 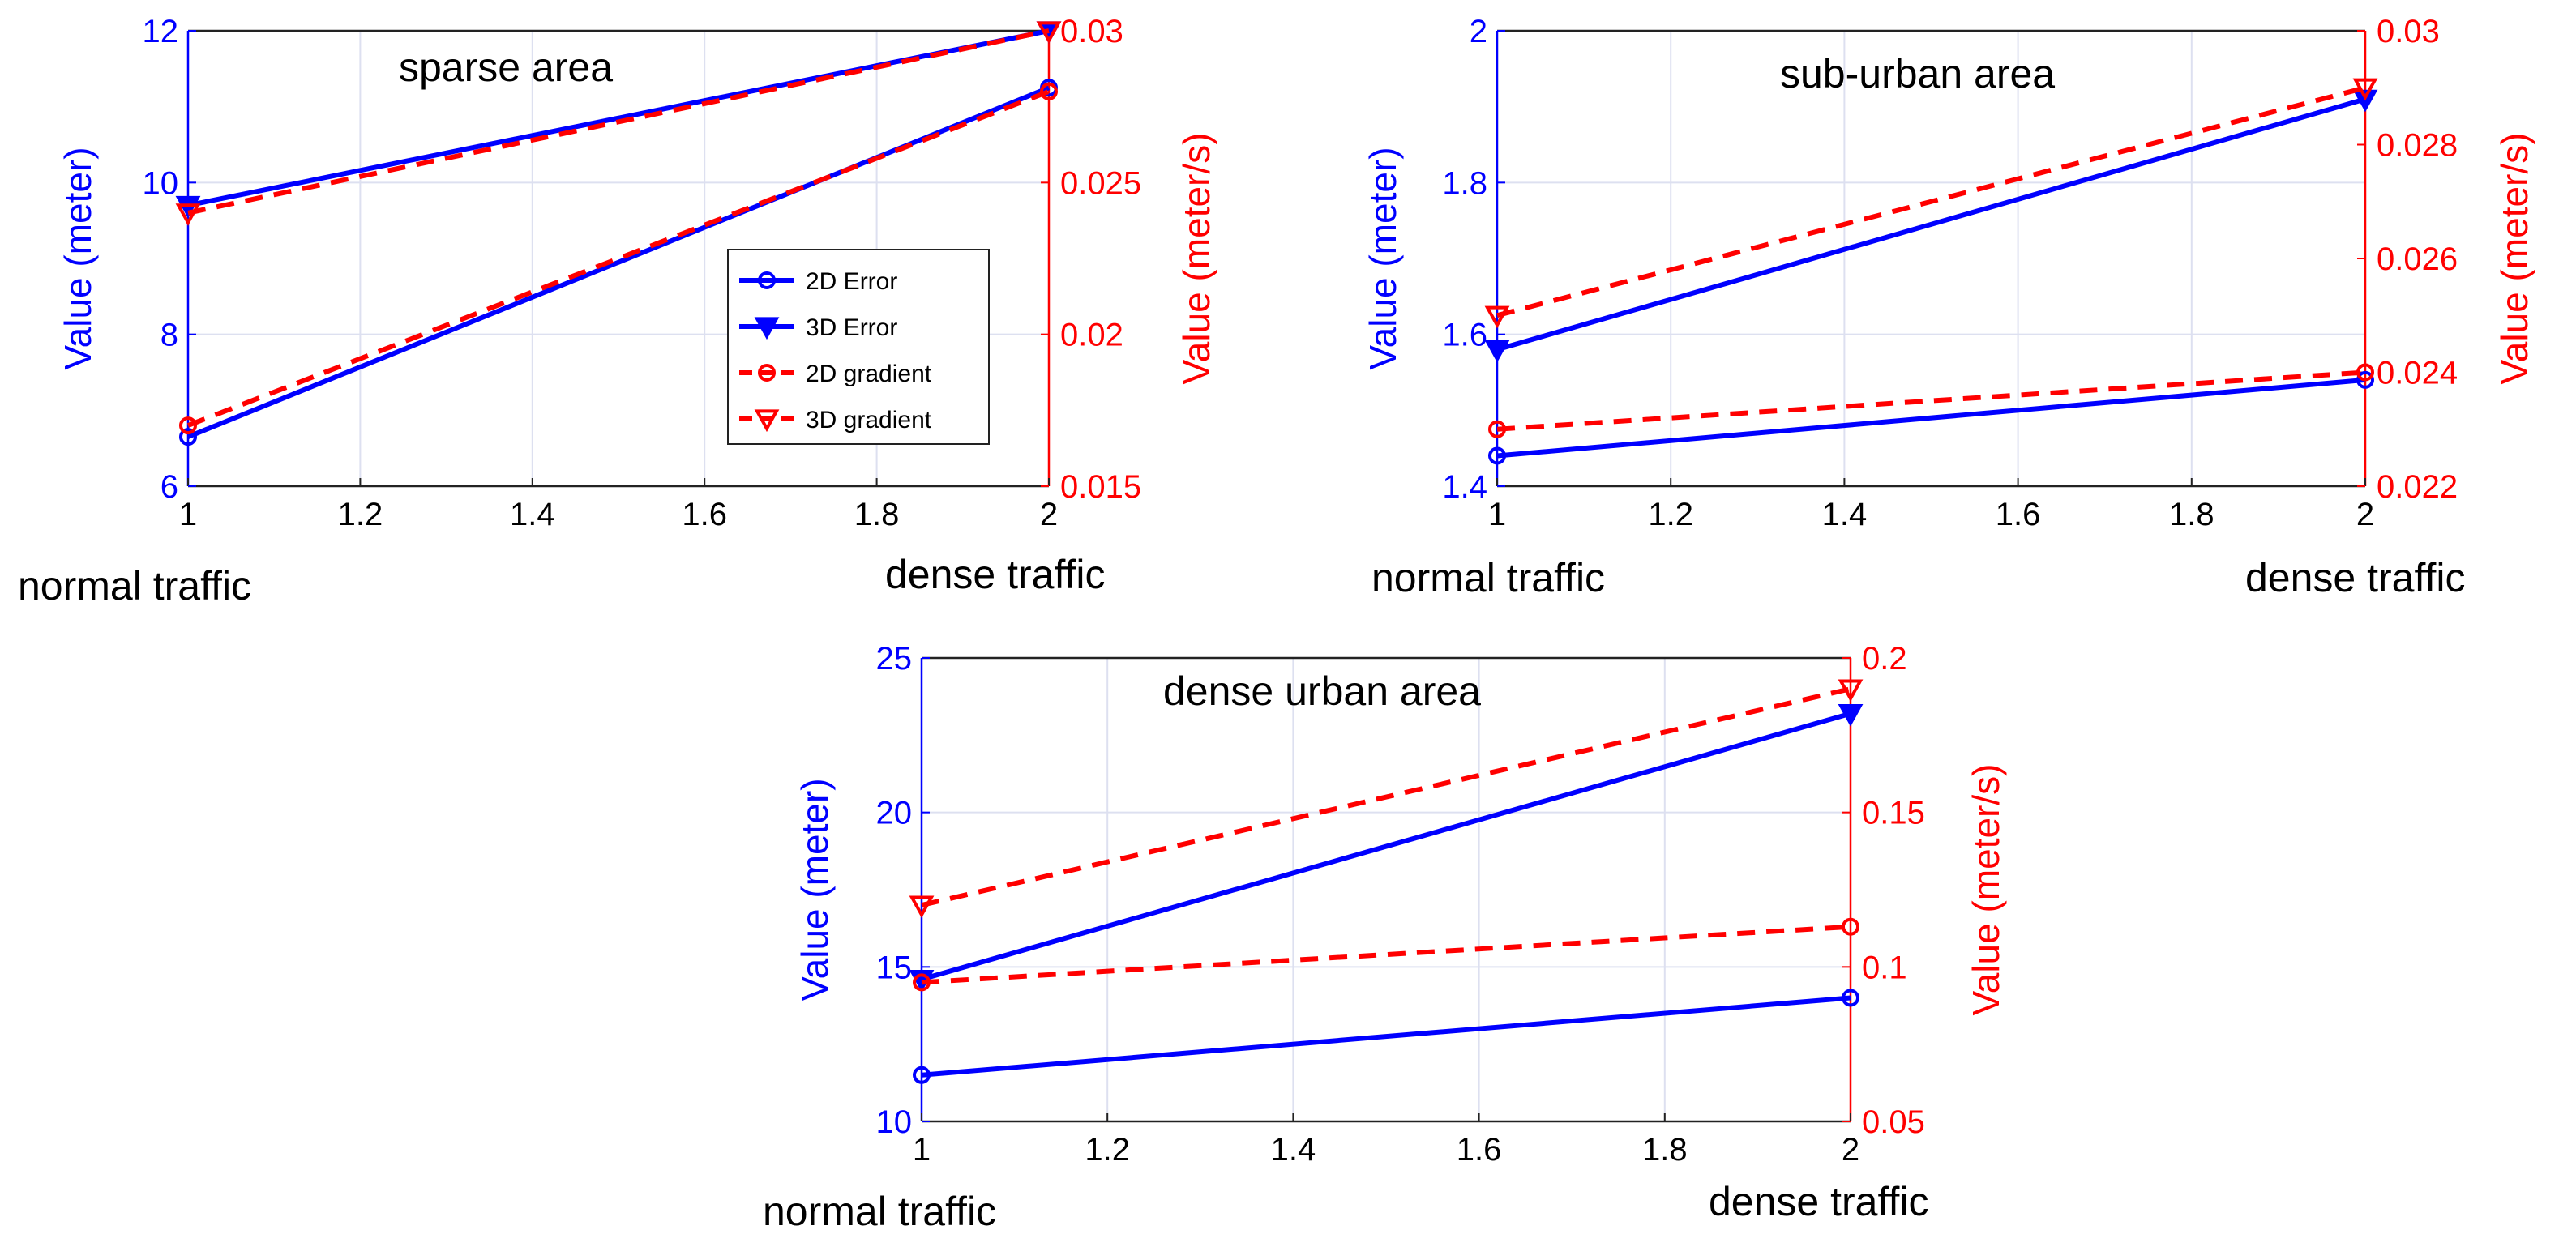 What do you see at coordinates (1464, 335) in the screenshot?
I see `left-y-tick-label: 1.6` at bounding box center [1464, 335].